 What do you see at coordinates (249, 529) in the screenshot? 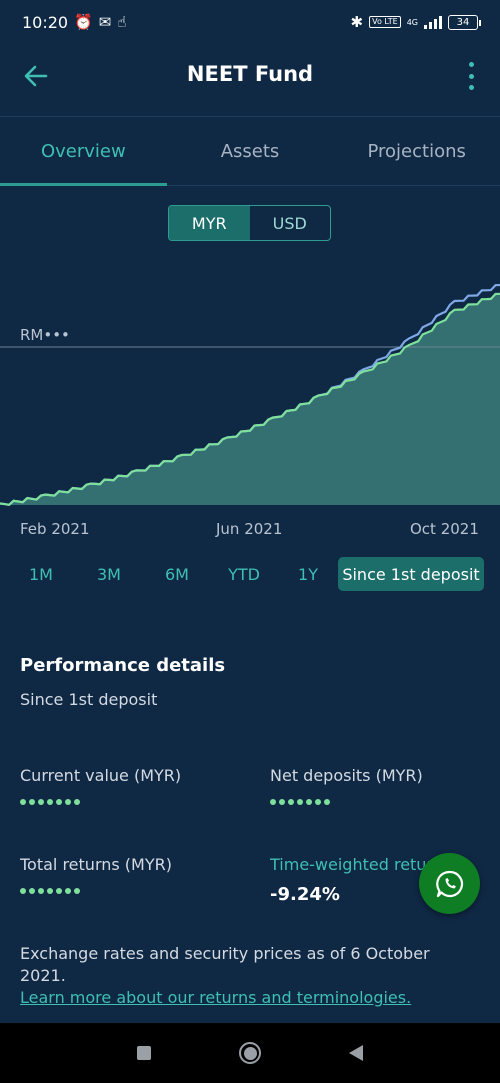
I see `x-tick-label: Jun 2021` at bounding box center [249, 529].